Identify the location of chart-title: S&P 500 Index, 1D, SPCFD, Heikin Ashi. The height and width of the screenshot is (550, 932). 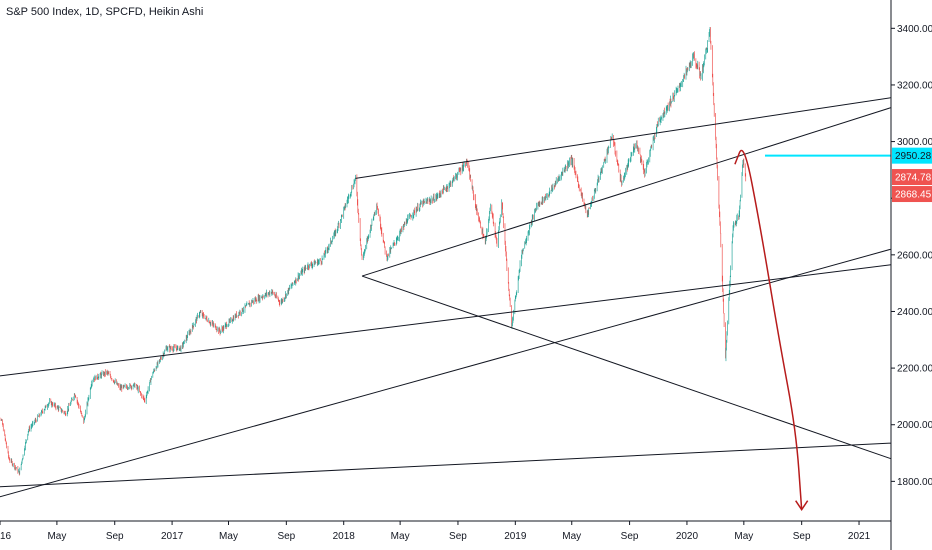
(105, 12).